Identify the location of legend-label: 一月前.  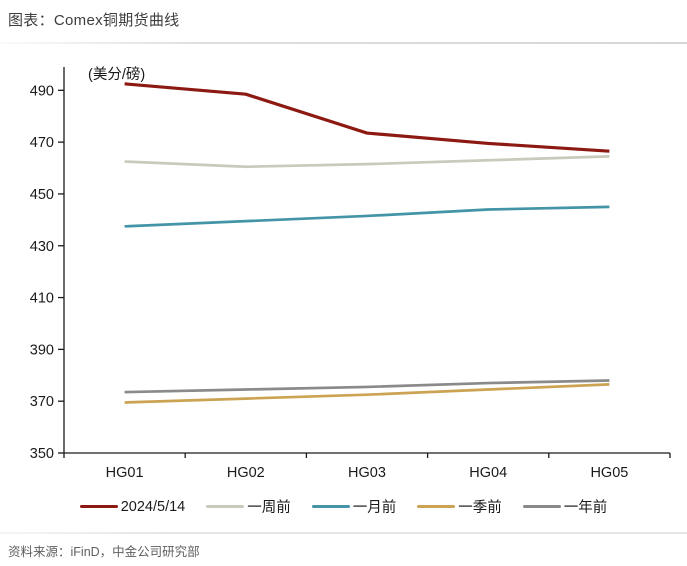
(374, 508).